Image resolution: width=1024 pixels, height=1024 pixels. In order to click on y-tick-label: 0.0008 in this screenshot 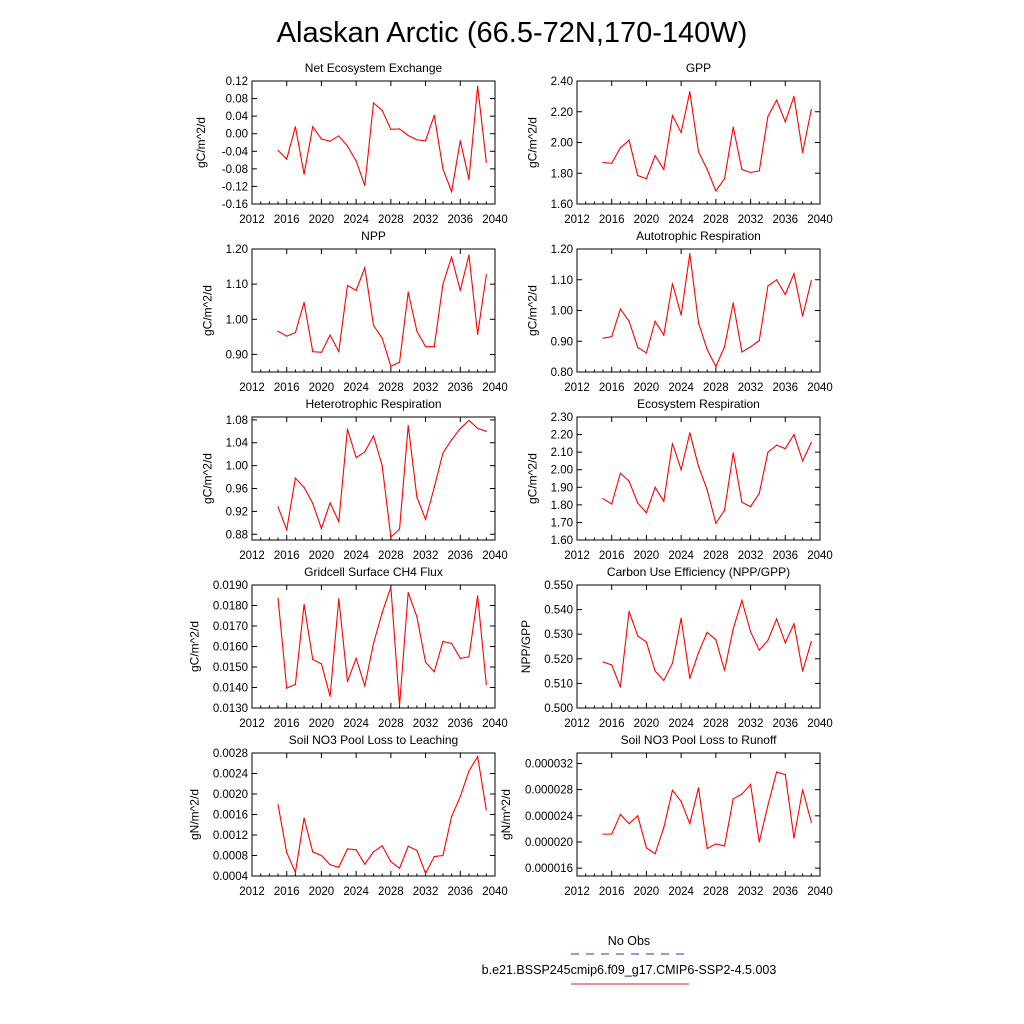, I will do `click(230, 857)`.